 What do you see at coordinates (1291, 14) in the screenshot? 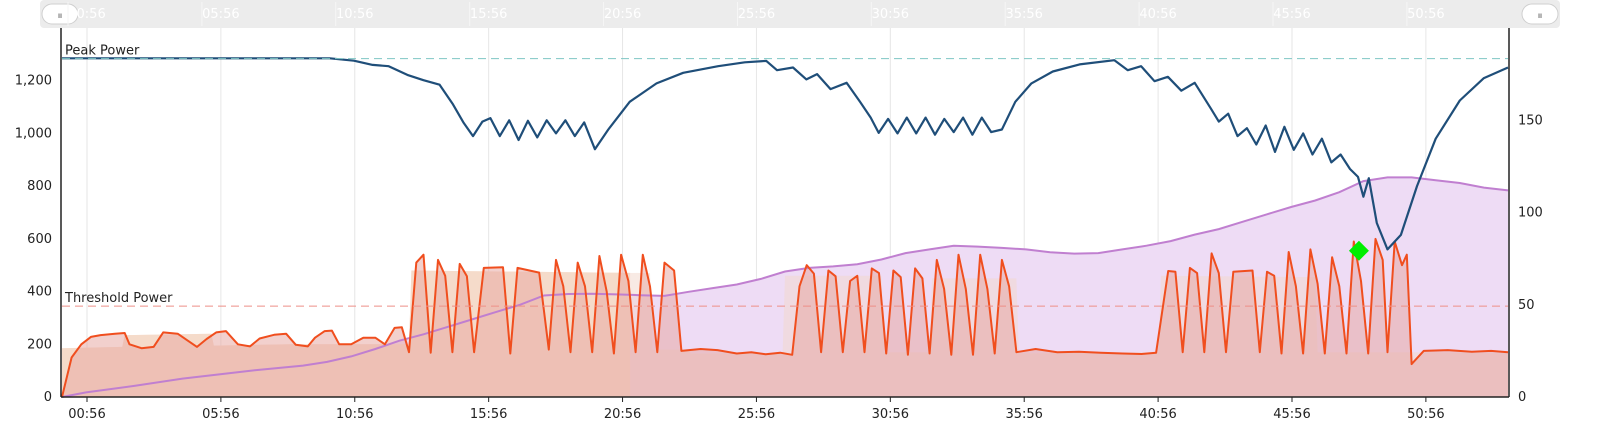
I see `navigator-tick-label: 45:56` at bounding box center [1291, 14].